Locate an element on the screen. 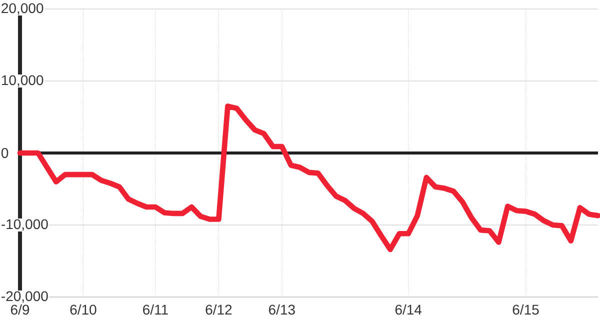 Image resolution: width=600 pixels, height=320 pixels. x-tick-label: 6/15 is located at coordinates (525, 309).